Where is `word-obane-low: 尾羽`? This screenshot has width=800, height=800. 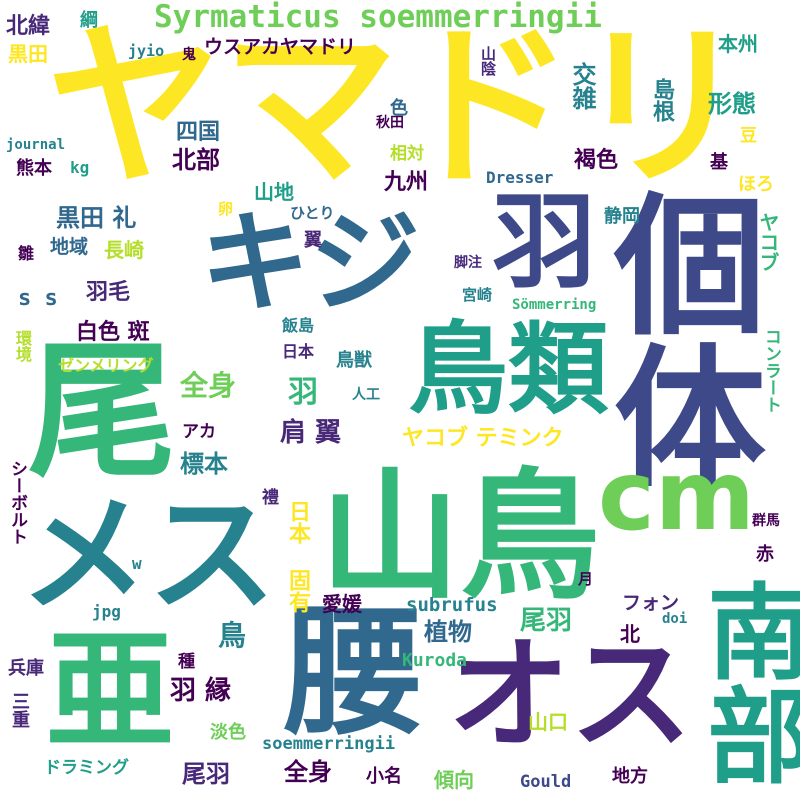 word-obane-low: 尾羽 is located at coordinates (206, 774).